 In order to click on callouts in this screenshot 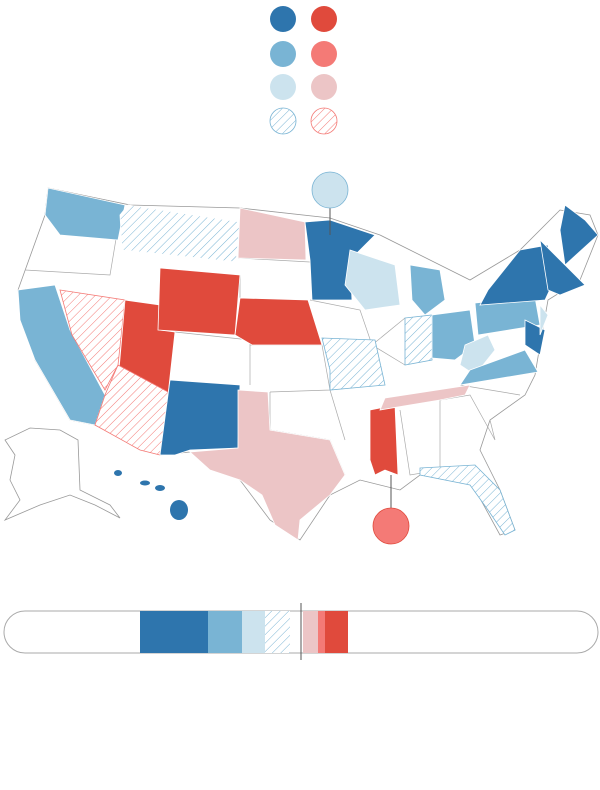, I will do `click(360, 358)`.